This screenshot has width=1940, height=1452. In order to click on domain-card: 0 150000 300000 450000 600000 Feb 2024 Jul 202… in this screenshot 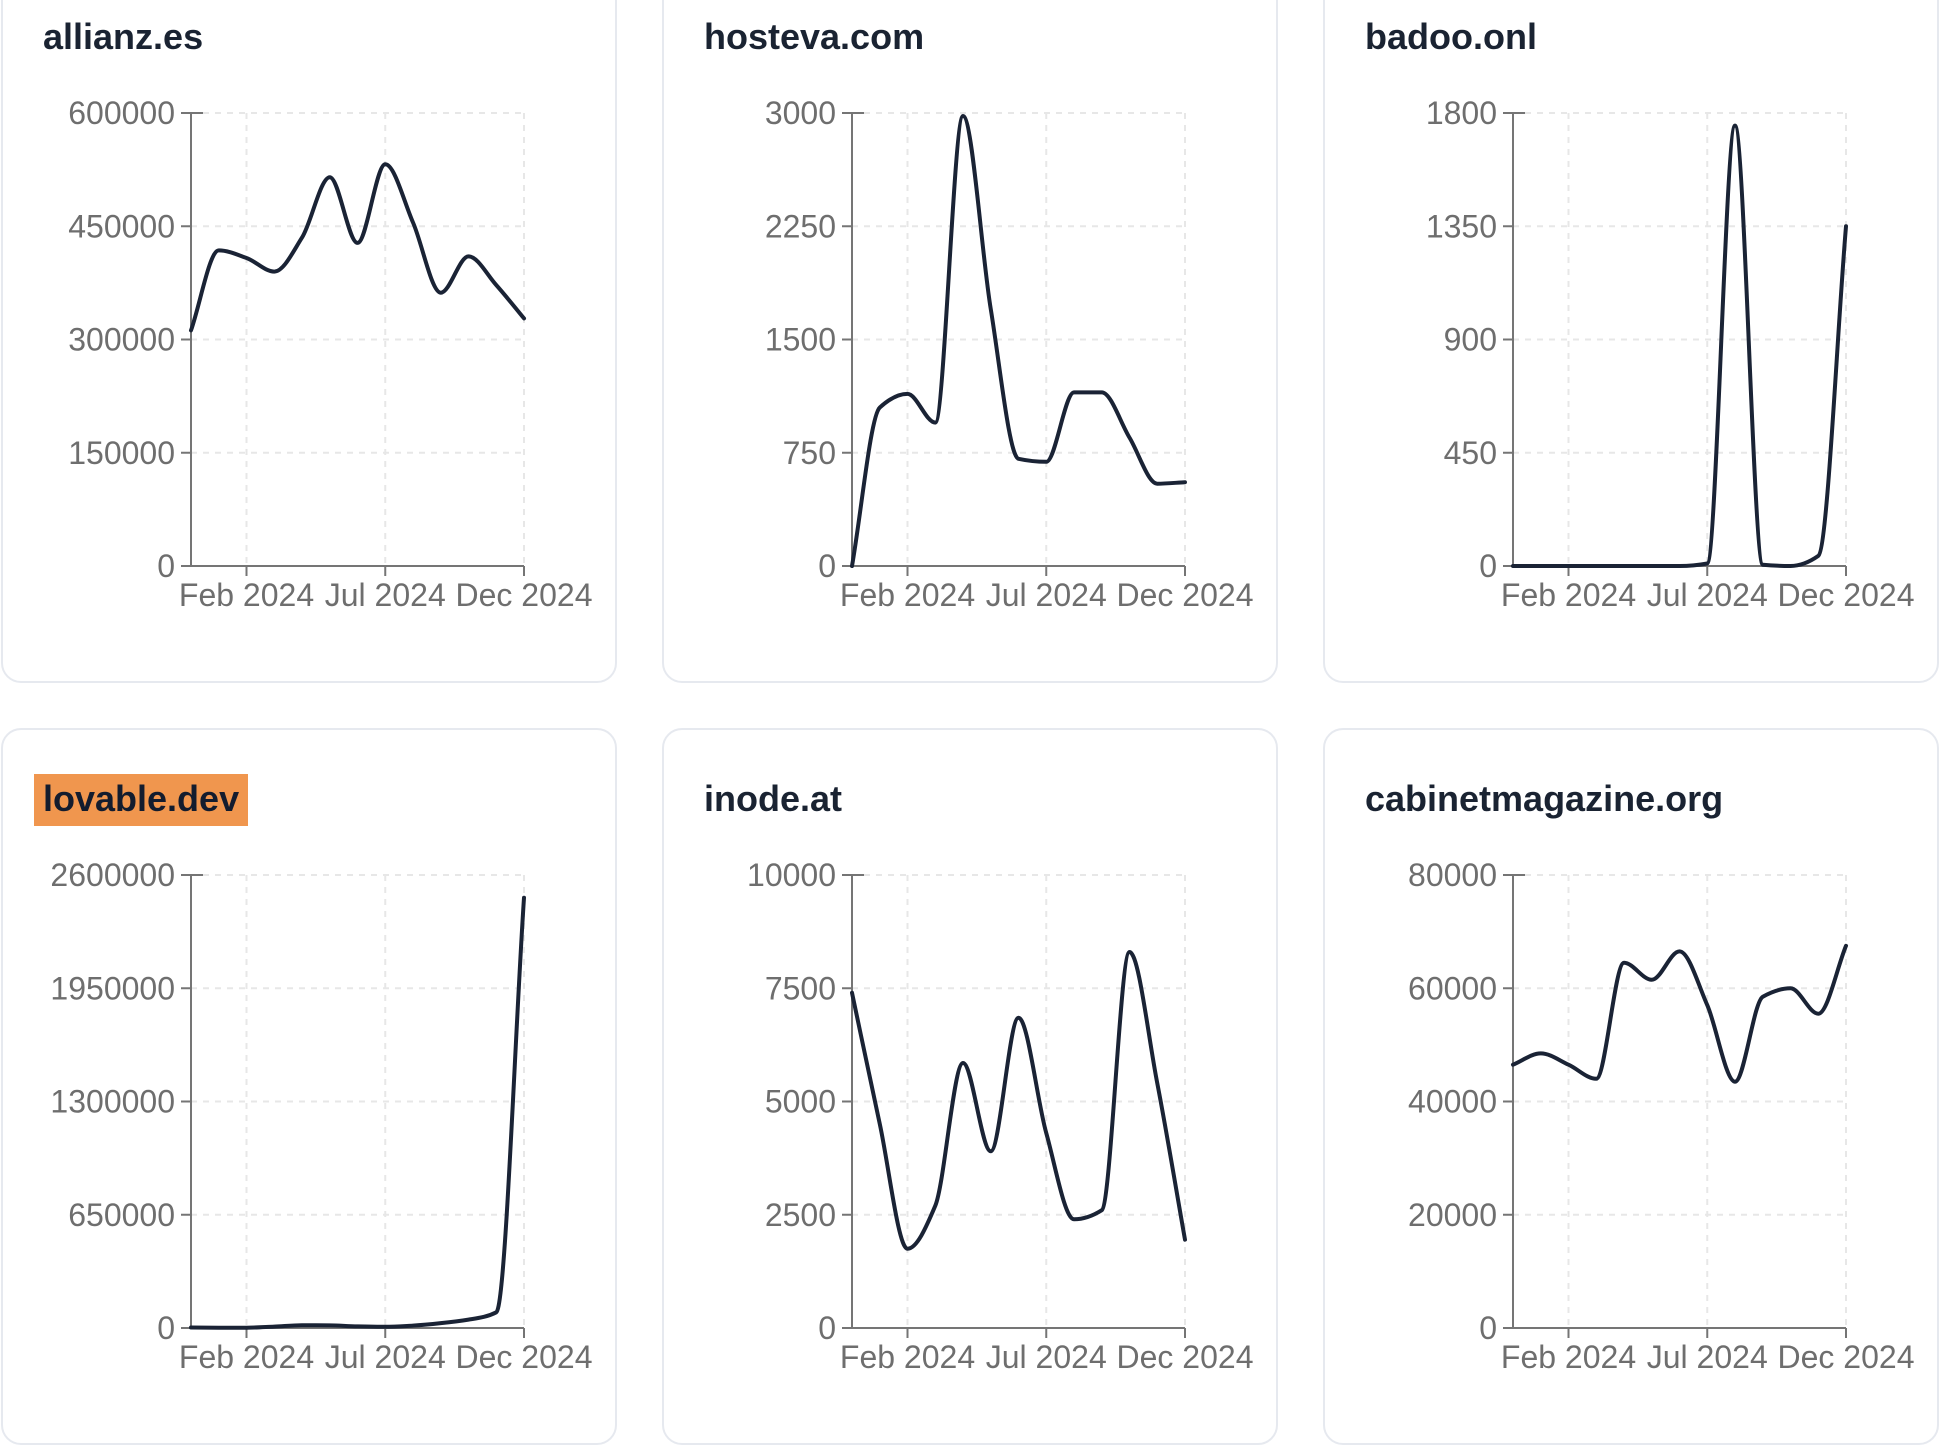, I will do `click(309, 341)`.